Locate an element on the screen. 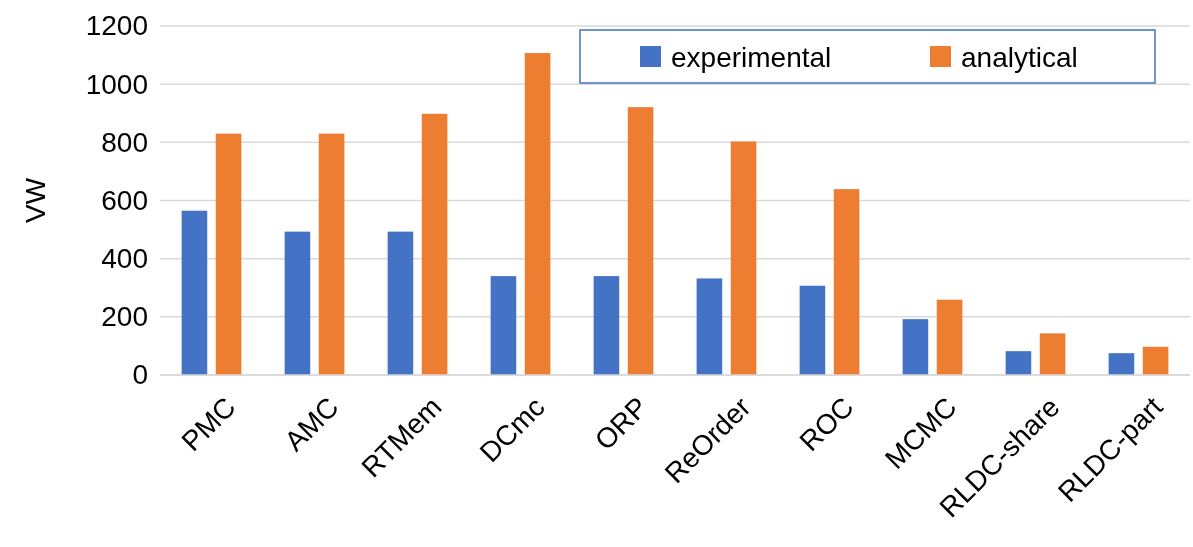 This screenshot has width=1193, height=547. y-tick-label: 0 is located at coordinates (140, 375).